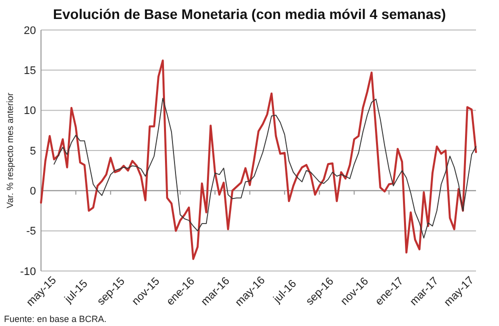  I want to click on y-tick-label: 10, so click(30, 111).